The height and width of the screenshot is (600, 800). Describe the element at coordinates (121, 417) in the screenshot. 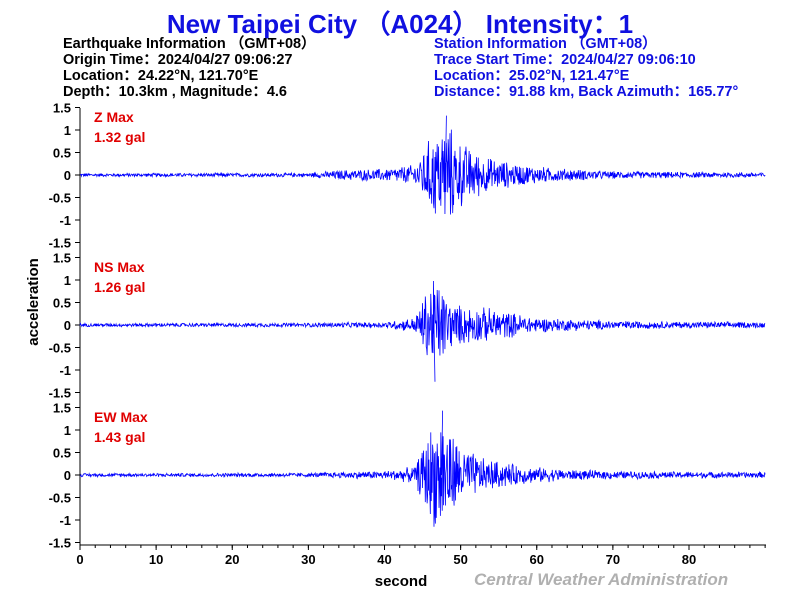

I see `component-label: EW Max` at that location.